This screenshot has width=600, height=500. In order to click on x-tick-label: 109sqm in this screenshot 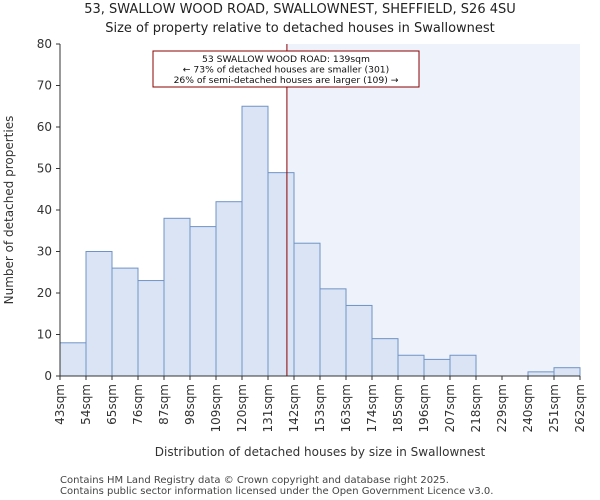, I will do `click(216, 408)`.